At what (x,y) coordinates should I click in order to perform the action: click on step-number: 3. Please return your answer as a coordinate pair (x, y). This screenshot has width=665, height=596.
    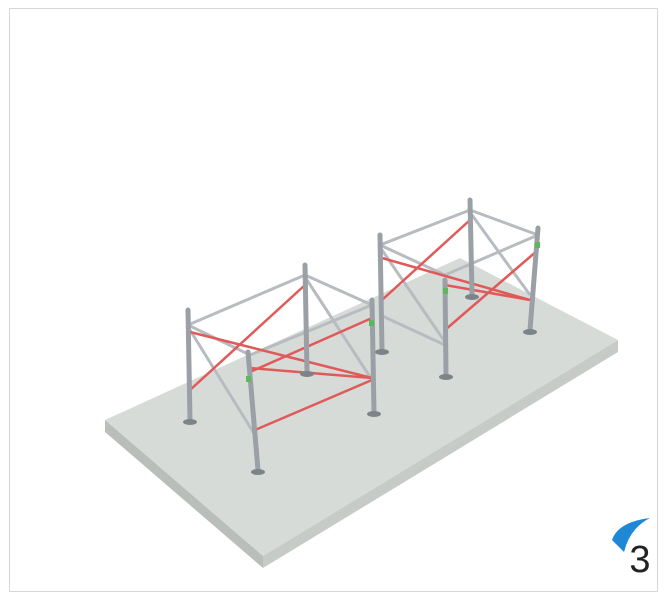
    Looking at the image, I should click on (639, 560).